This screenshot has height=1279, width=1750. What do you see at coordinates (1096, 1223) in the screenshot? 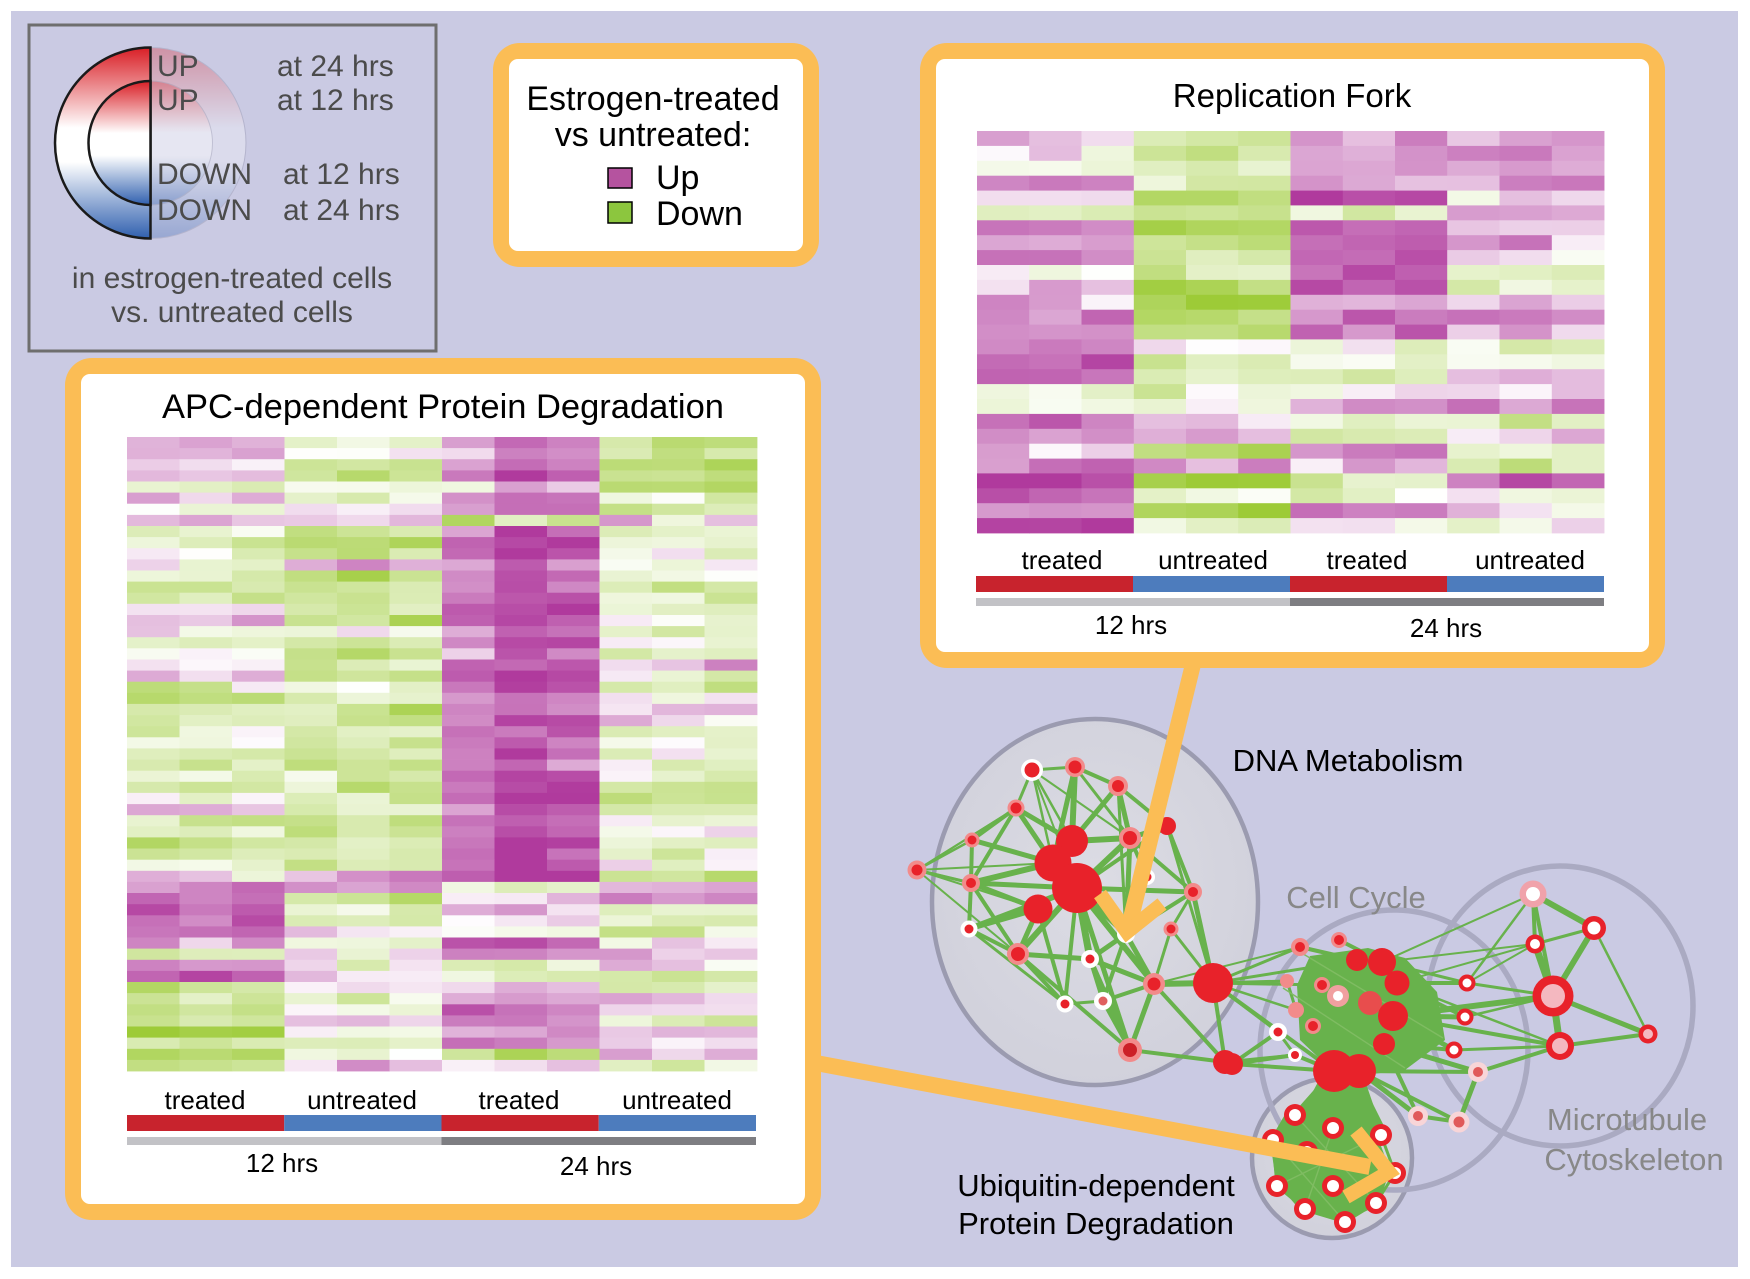
I see `svg-text: Protein Degradation` at bounding box center [1096, 1223].